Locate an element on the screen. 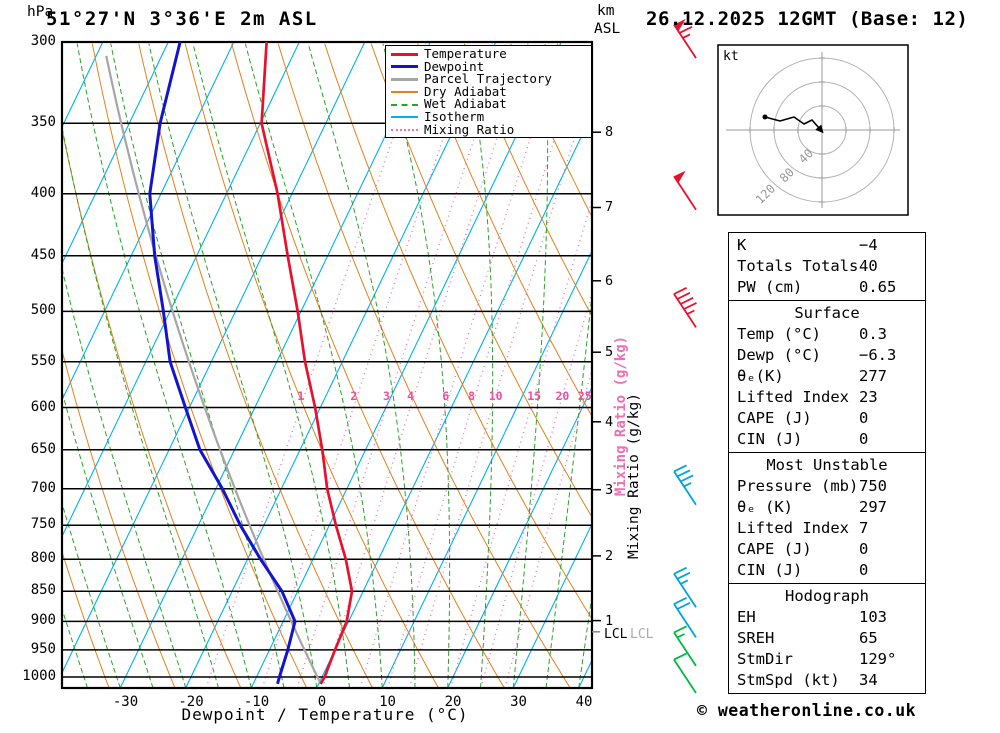 Image resolution: width=1000 pixels, height=733 pixels. legend-item: Dry Adiabat is located at coordinates (488, 91).